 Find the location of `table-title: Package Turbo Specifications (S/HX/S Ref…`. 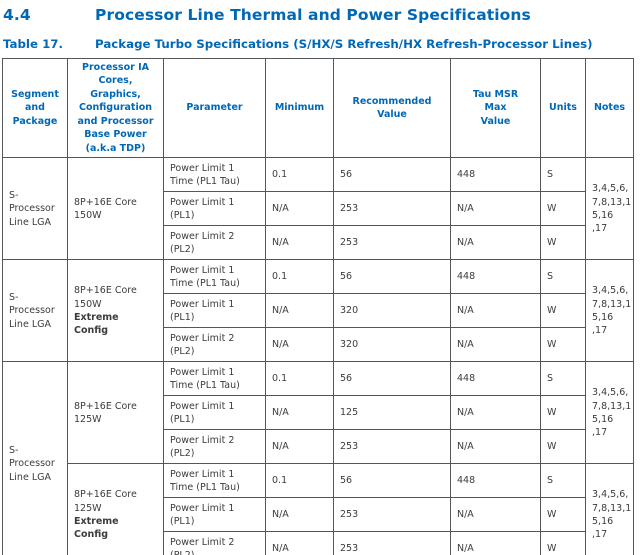

table-title: Package Turbo Specifications (S/HX/S Ref… is located at coordinates (344, 44).